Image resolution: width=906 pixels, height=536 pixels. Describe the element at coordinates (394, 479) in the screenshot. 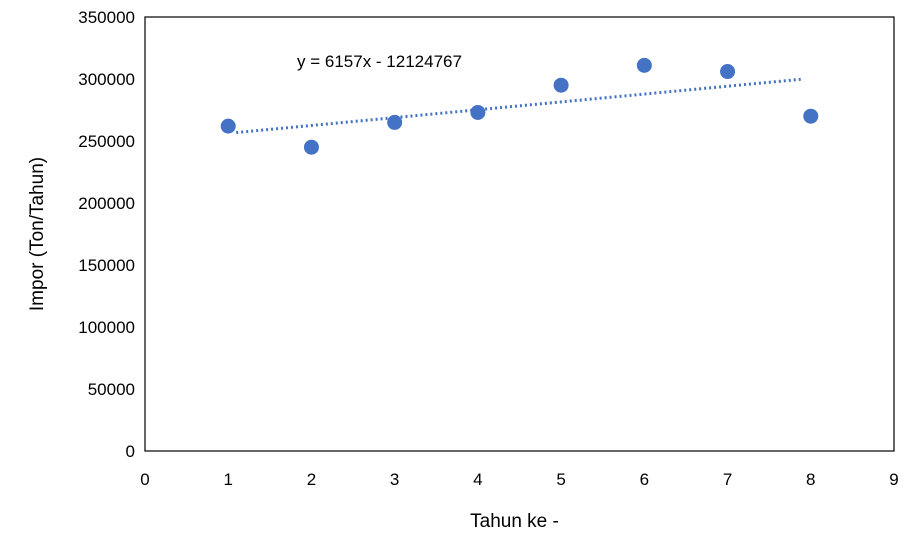

I see `x-tick-label: 3` at that location.